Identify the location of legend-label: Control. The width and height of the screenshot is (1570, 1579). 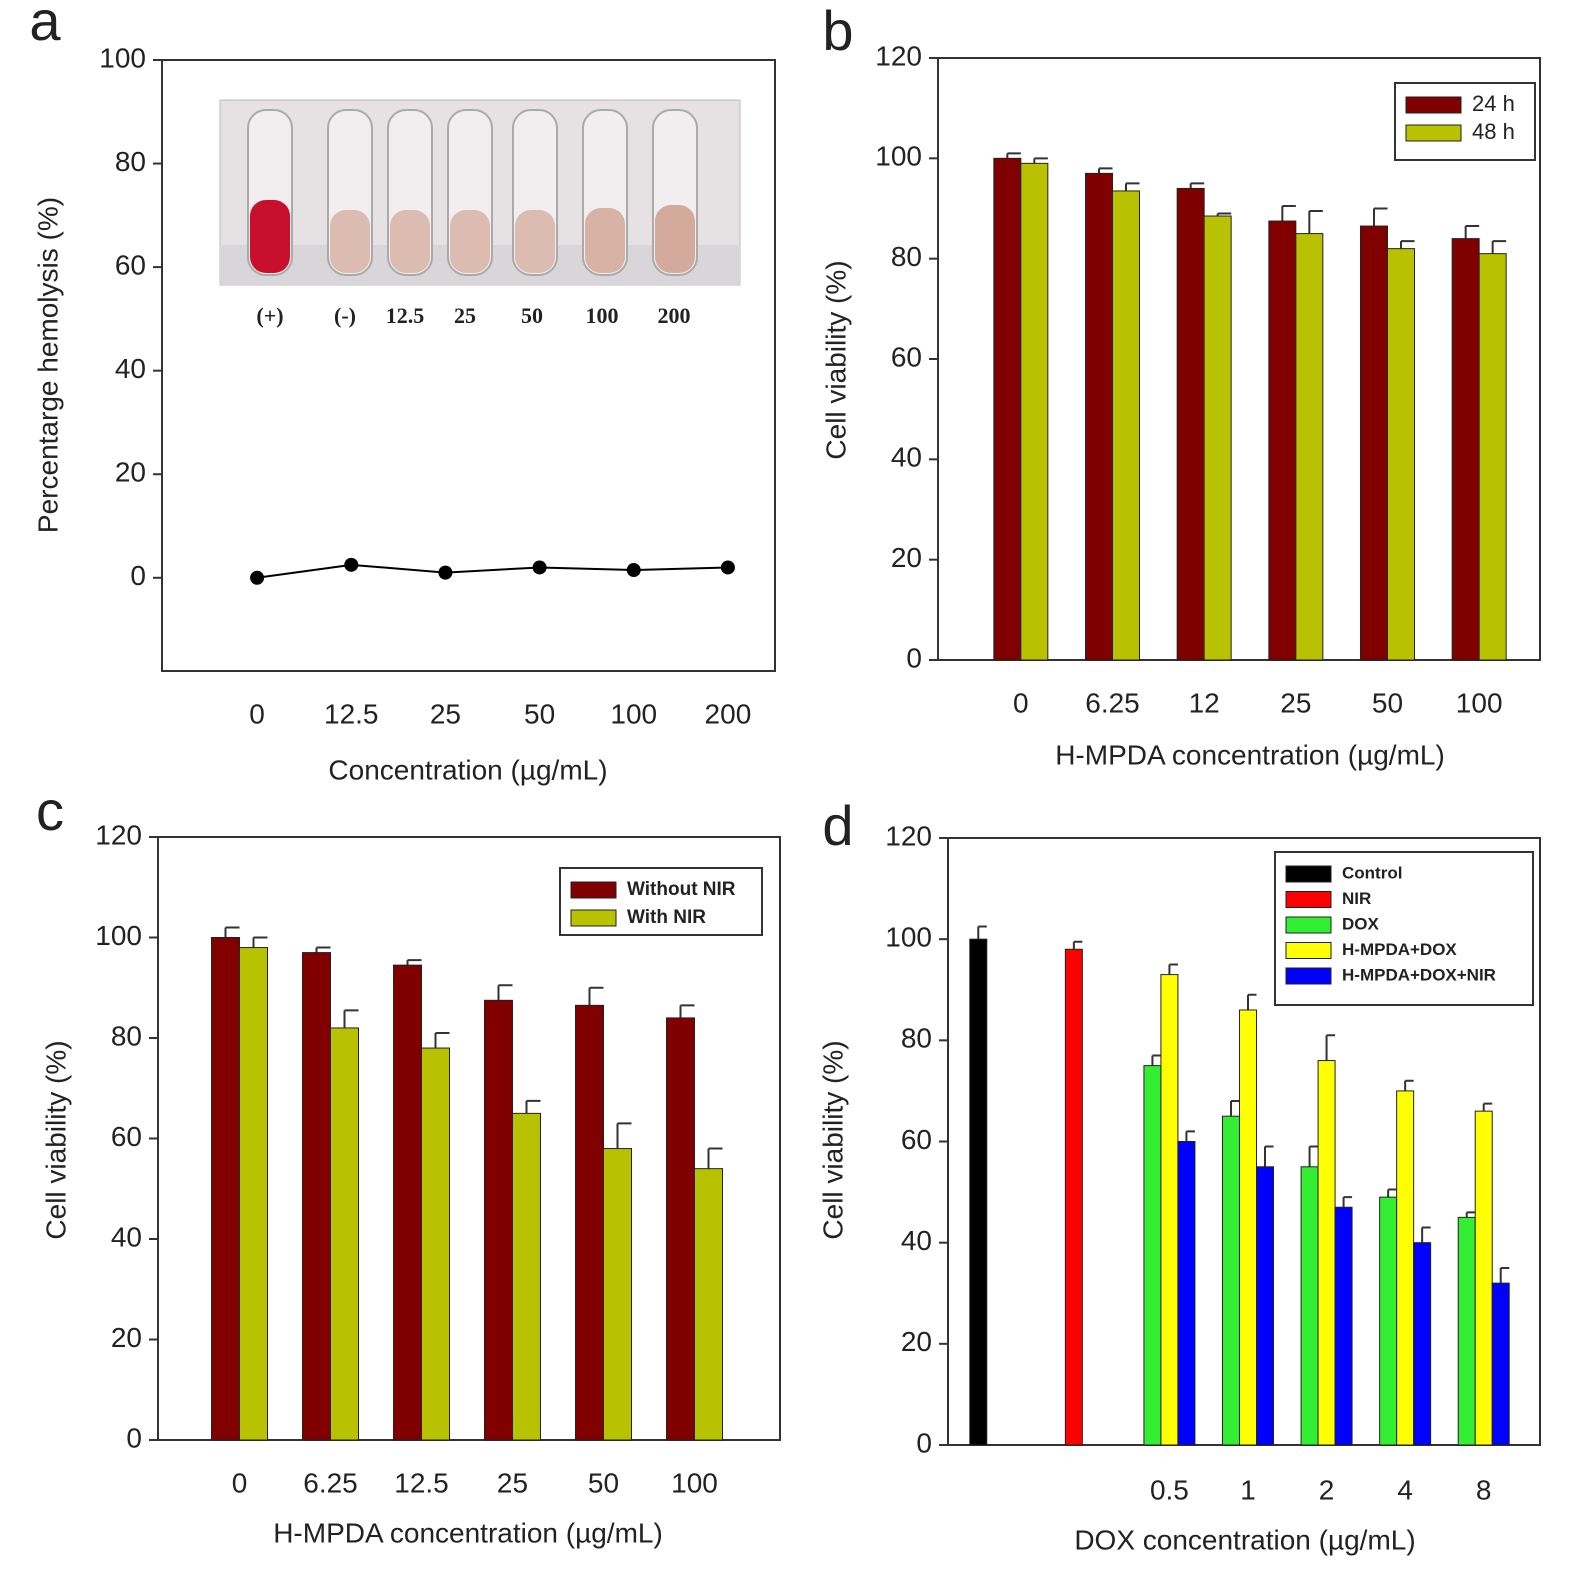
(1372, 872).